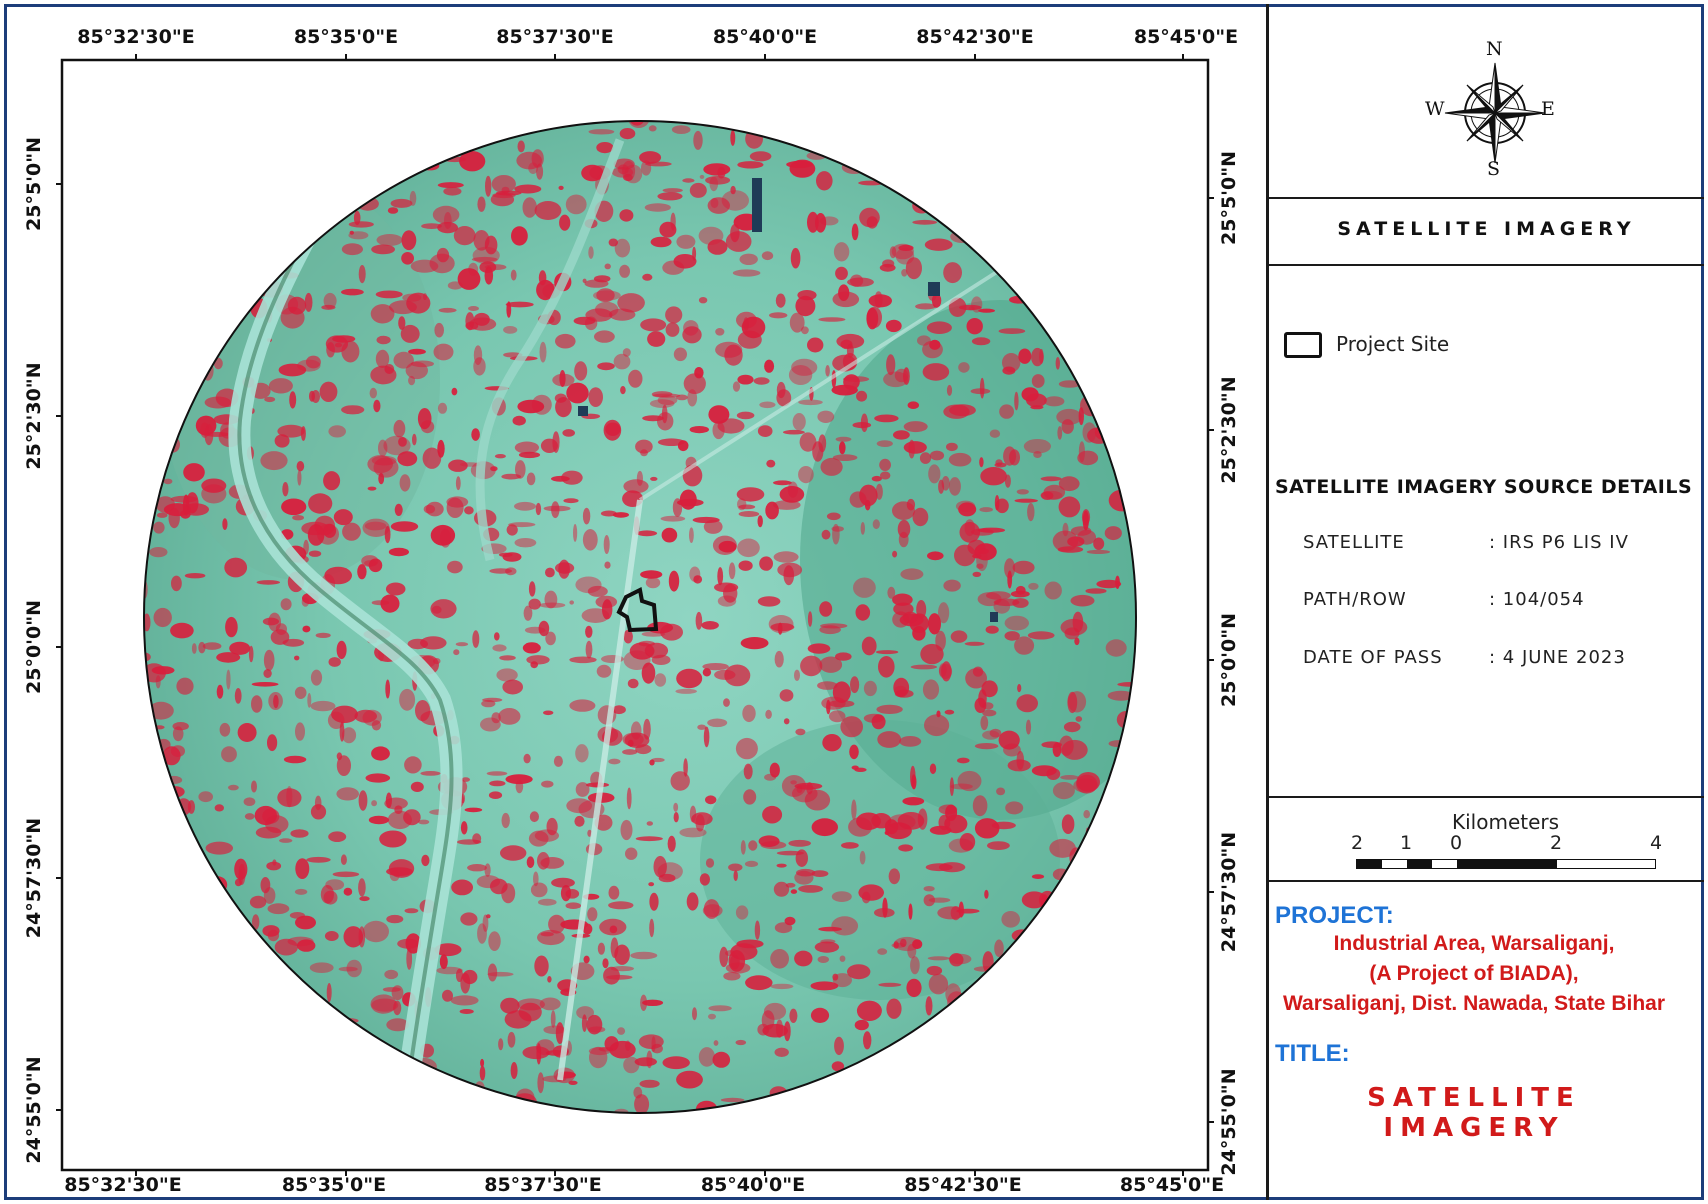 The image size is (1708, 1204). What do you see at coordinates (1172, 1185) in the screenshot?
I see `bottom-tick-label: 85°45'0"E` at bounding box center [1172, 1185].